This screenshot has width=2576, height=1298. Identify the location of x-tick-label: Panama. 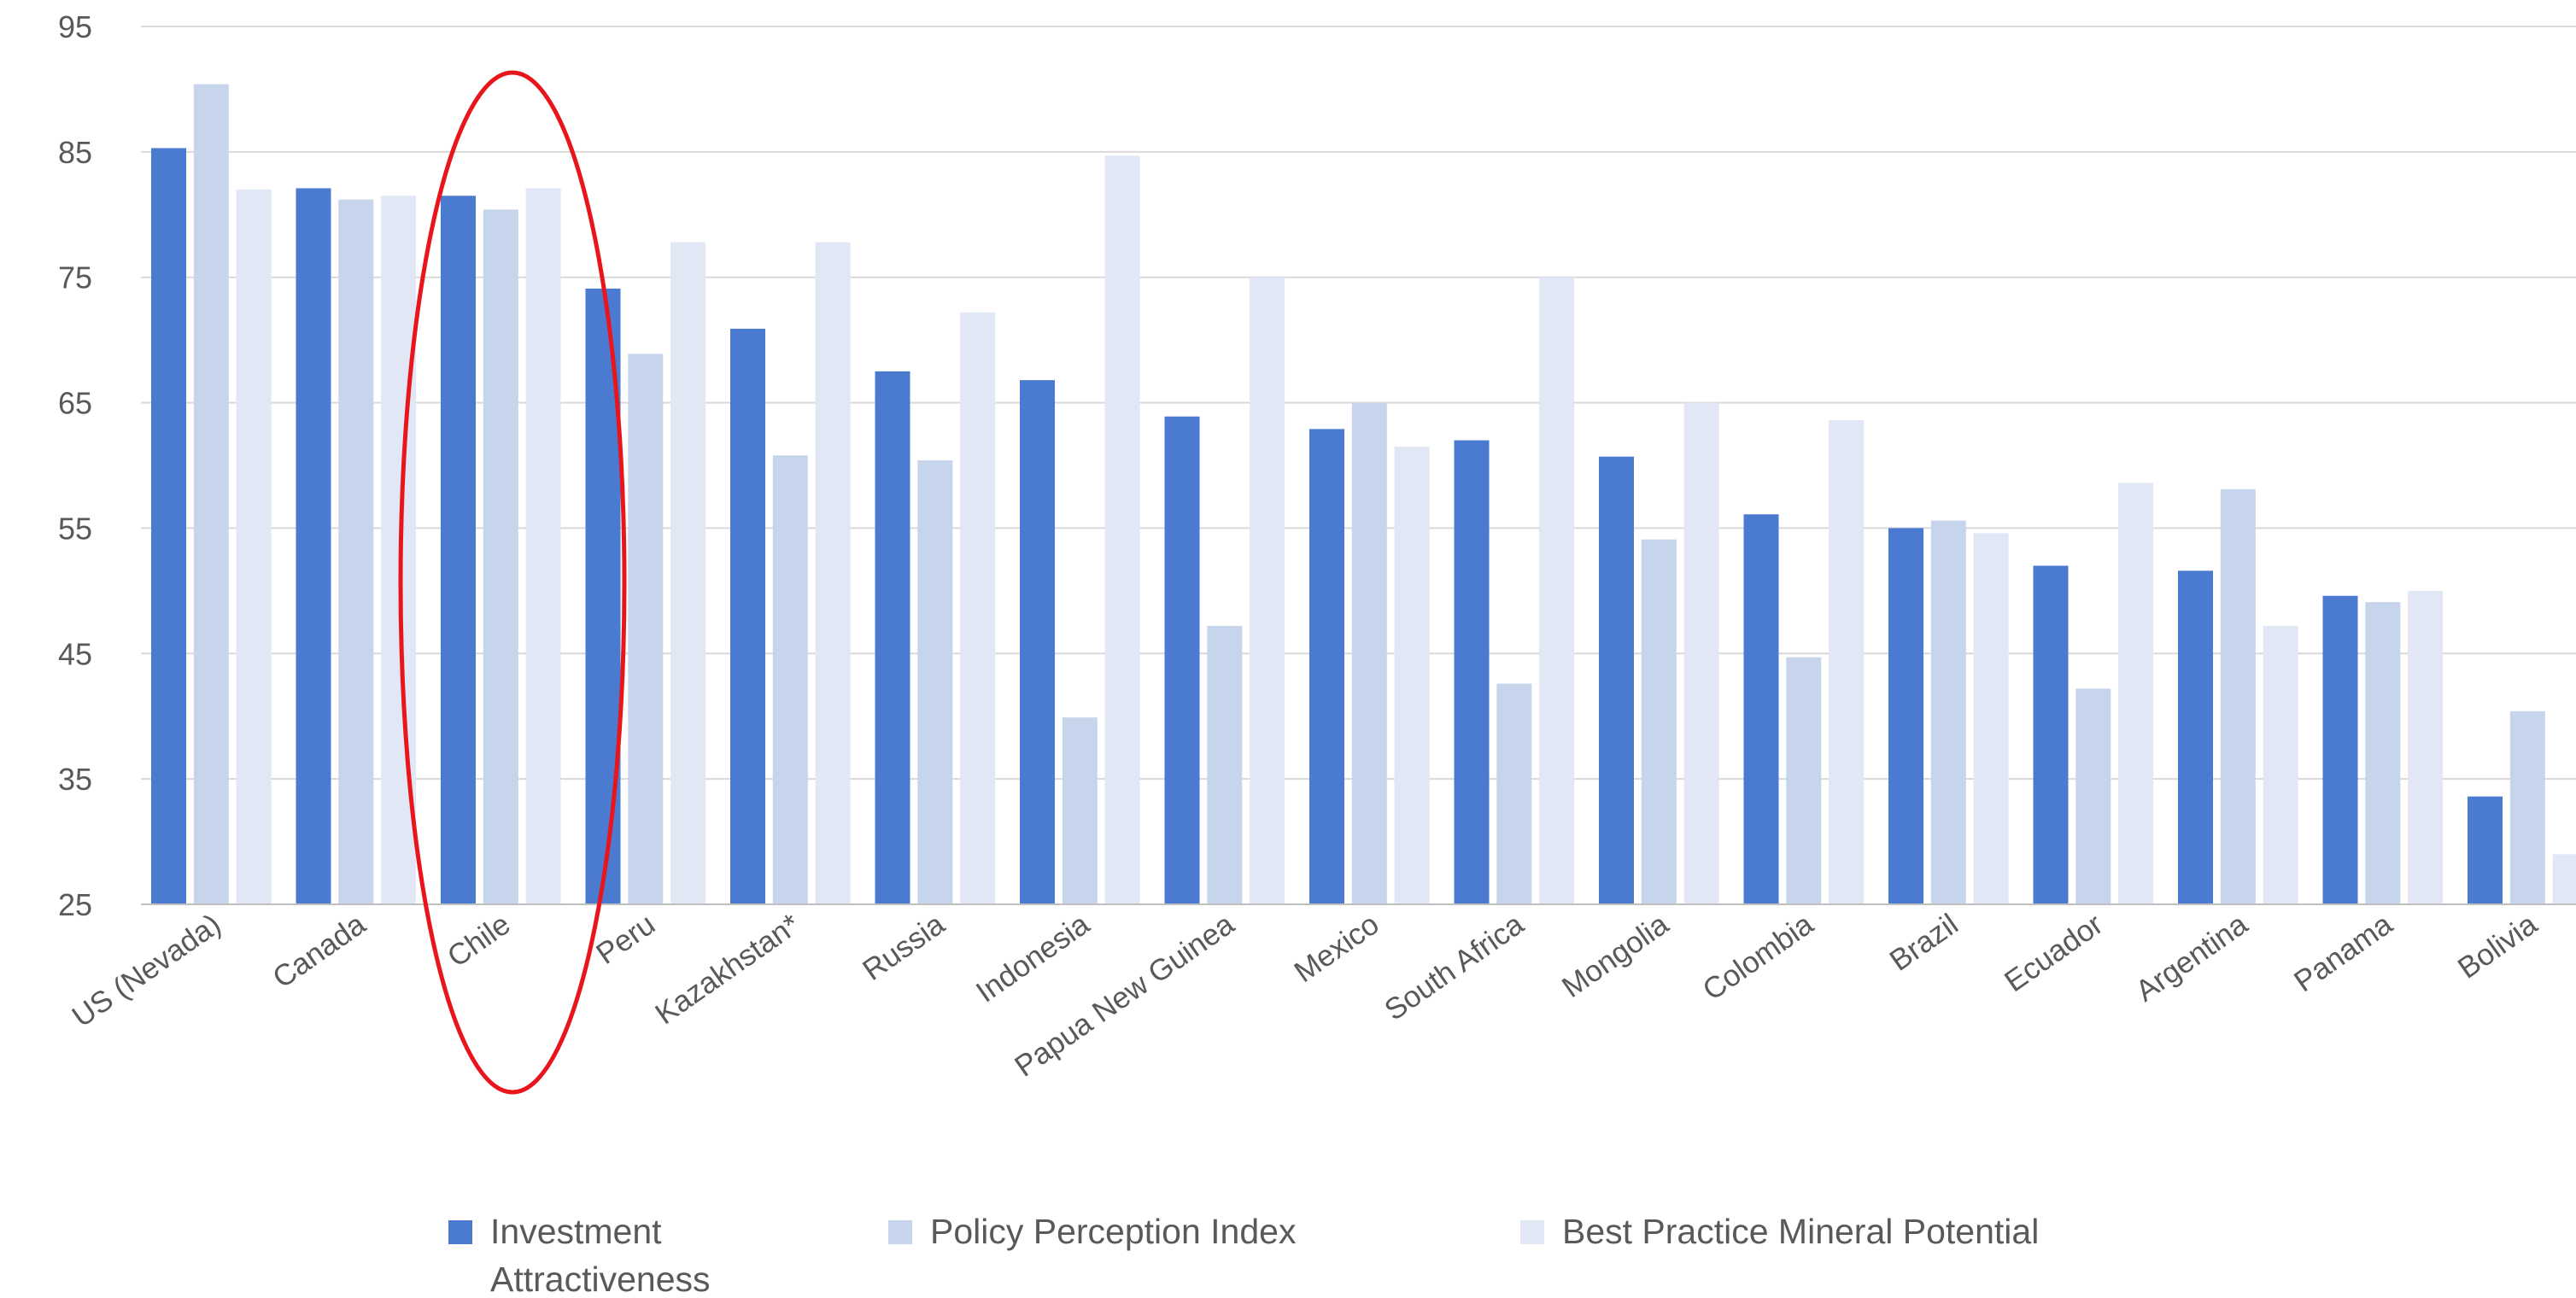
(2343, 952).